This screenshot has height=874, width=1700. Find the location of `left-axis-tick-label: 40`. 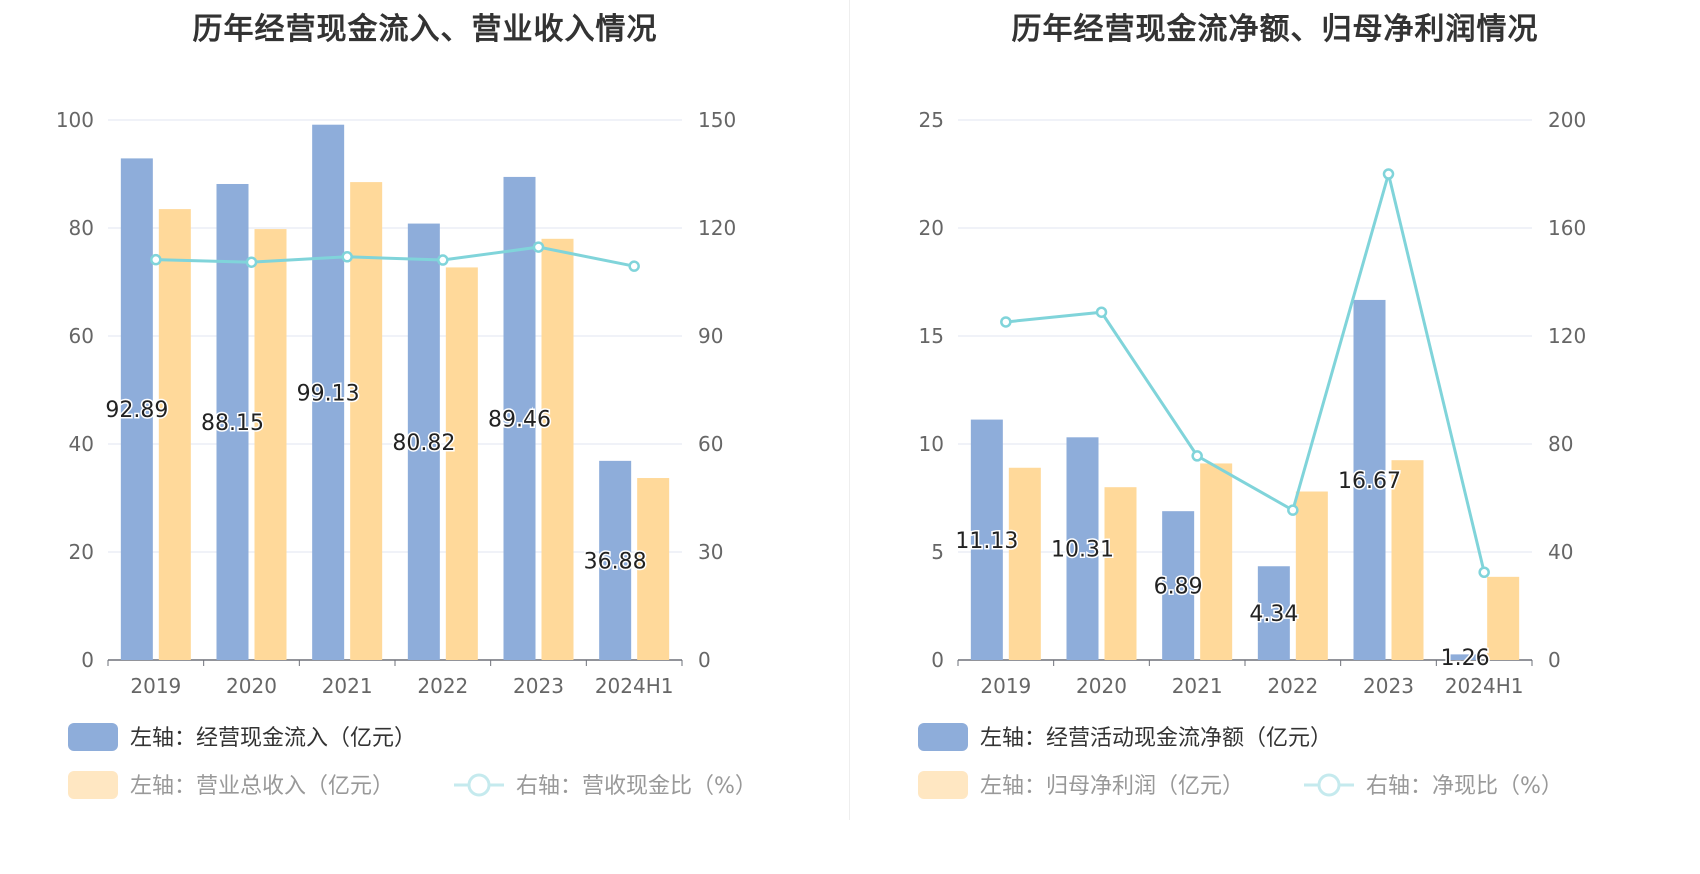

left-axis-tick-label: 40 is located at coordinates (81, 444).